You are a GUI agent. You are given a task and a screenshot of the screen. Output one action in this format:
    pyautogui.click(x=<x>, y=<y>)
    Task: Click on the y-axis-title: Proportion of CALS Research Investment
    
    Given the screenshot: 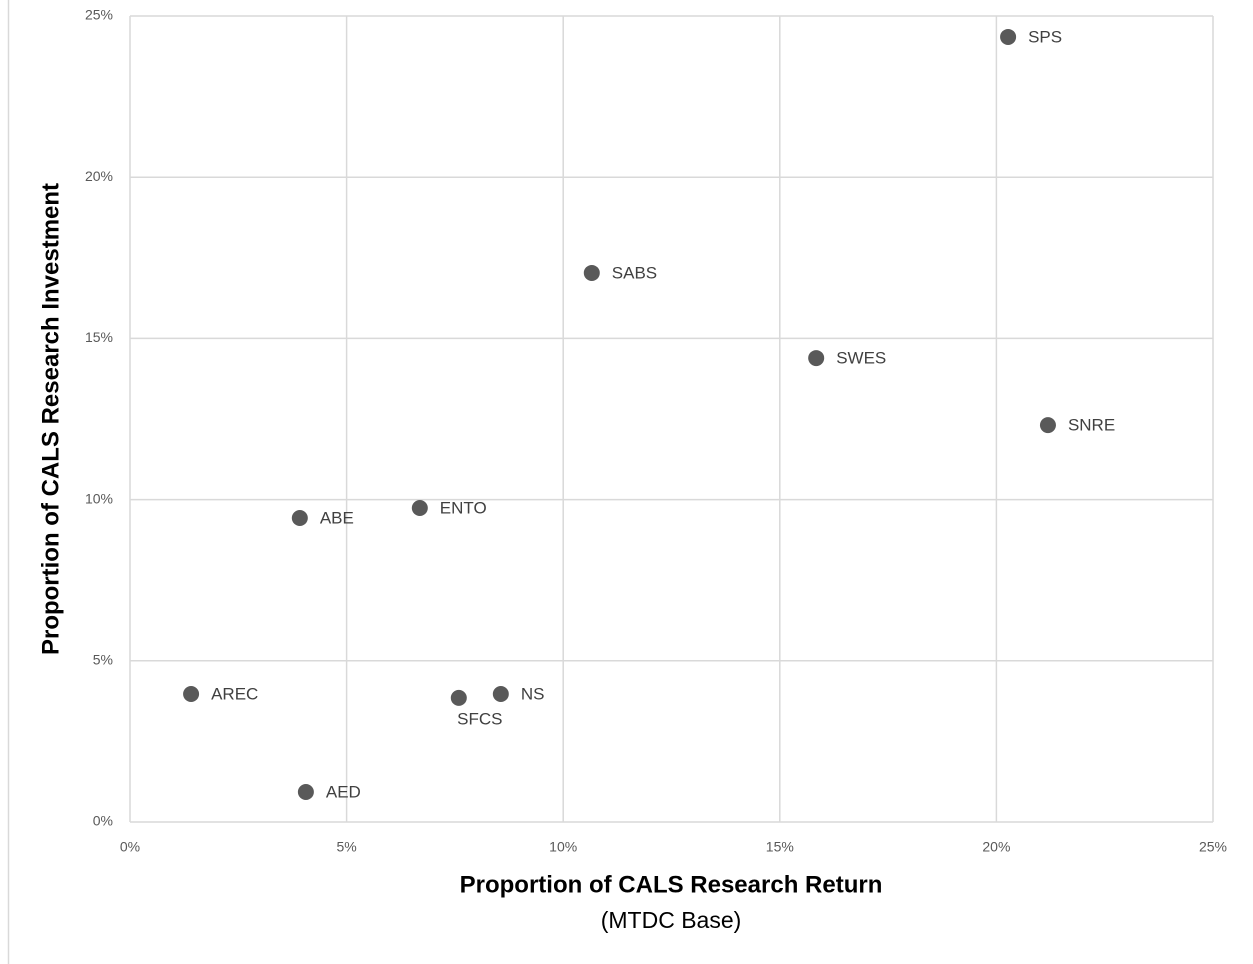 What is the action you would take?
    pyautogui.click(x=50, y=419)
    